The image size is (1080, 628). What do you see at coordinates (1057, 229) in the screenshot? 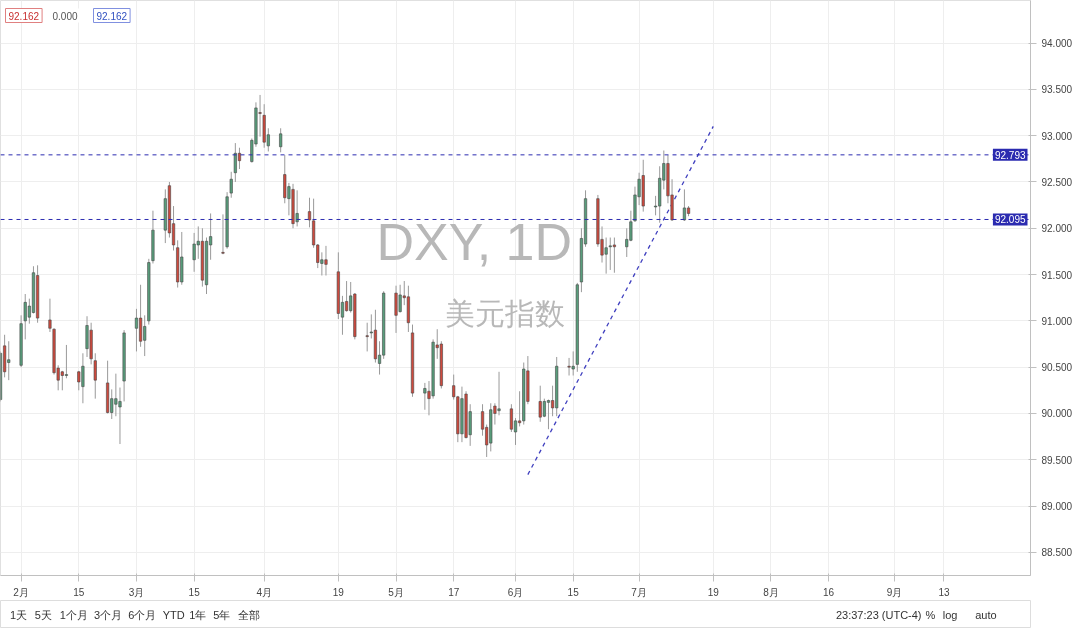
I see `y-tick-label: 92.000` at bounding box center [1057, 229].